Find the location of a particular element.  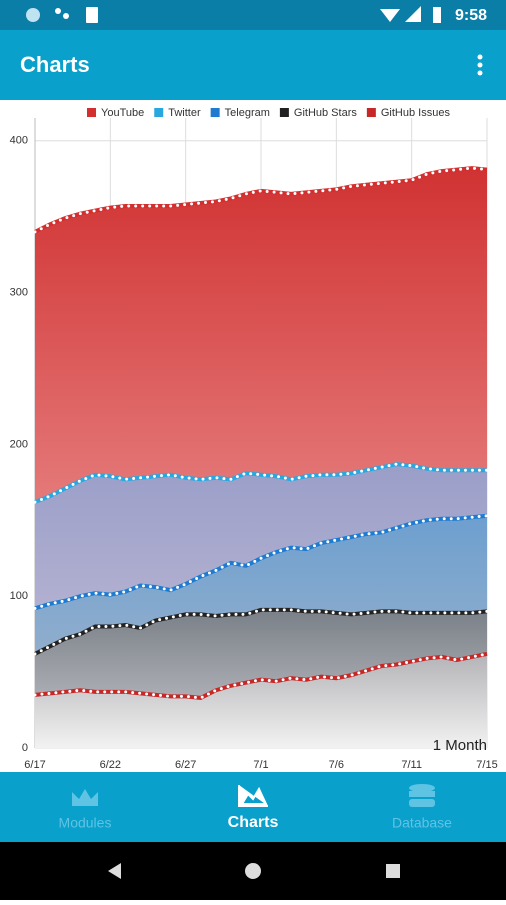

recents-button is located at coordinates (393, 871).